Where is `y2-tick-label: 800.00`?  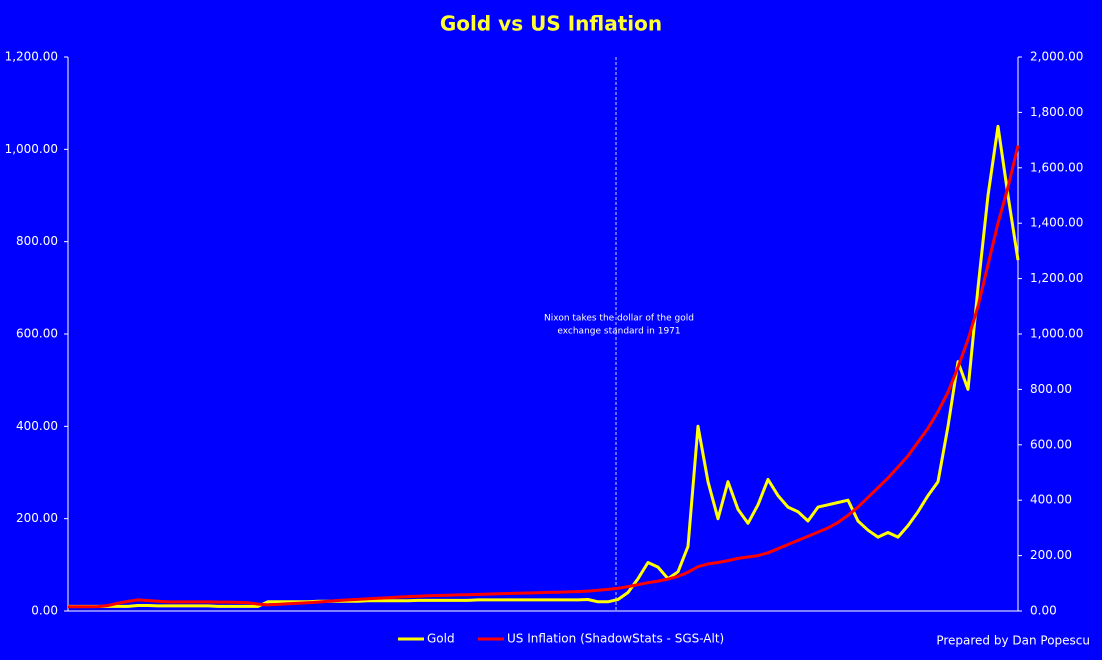 y2-tick-label: 800.00 is located at coordinates (1051, 389).